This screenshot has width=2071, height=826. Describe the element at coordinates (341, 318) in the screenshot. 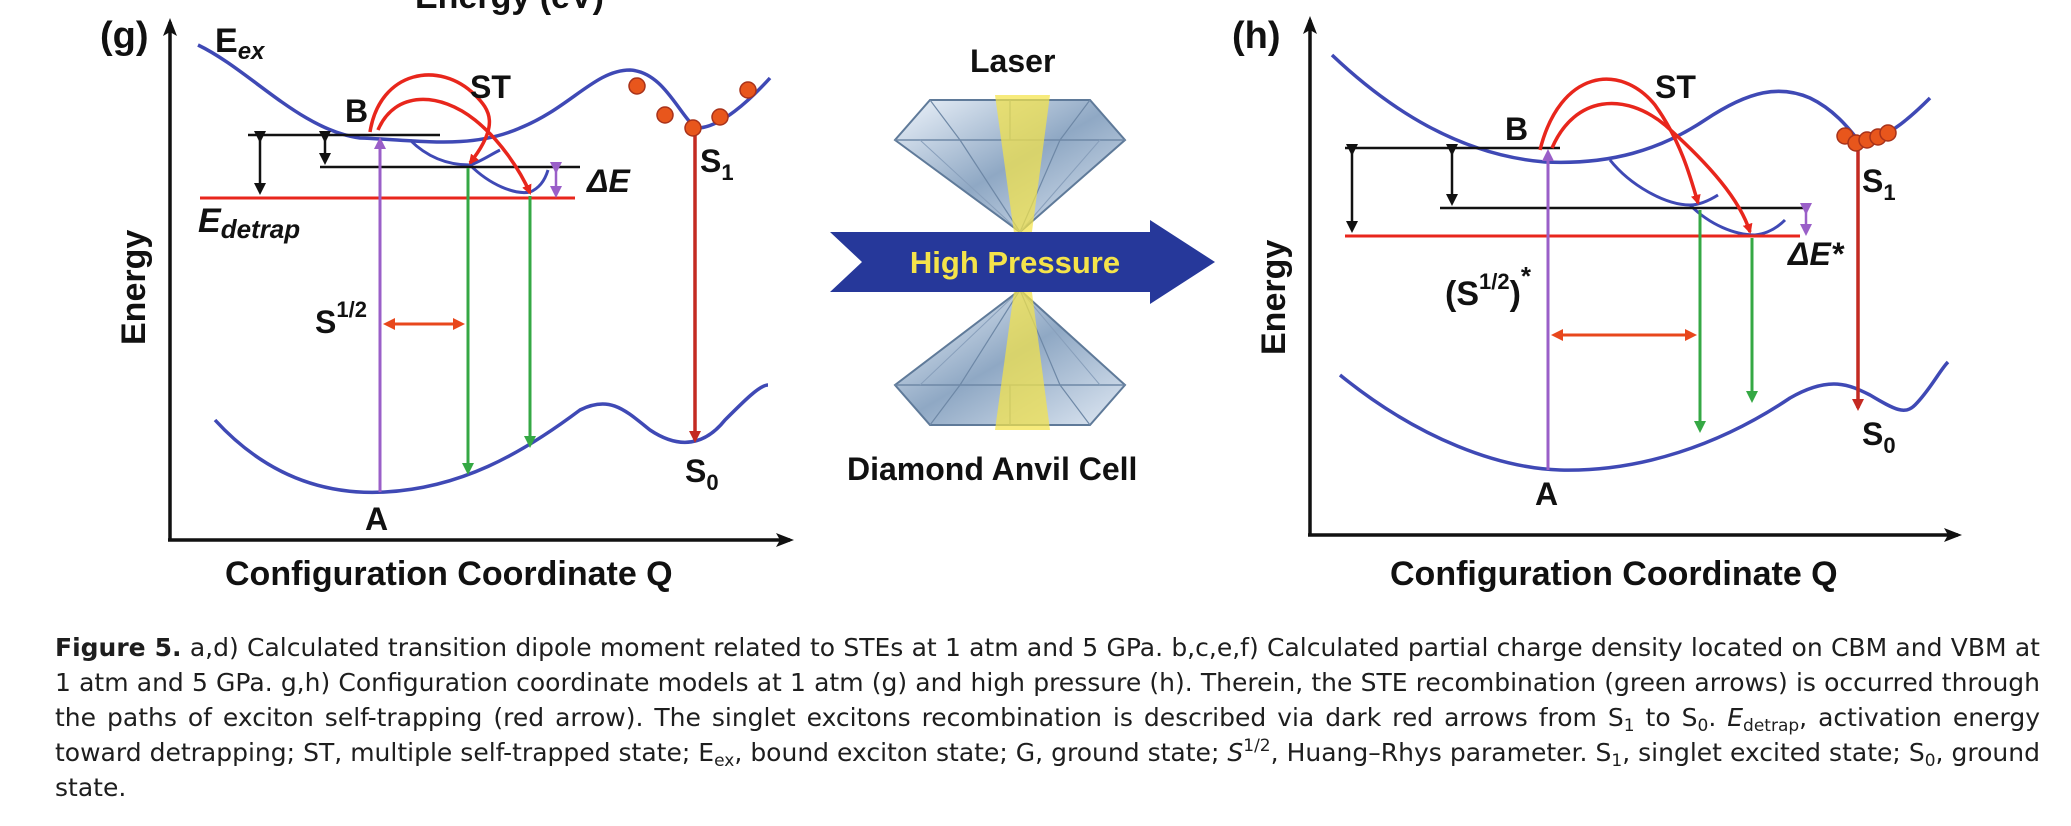

I see `panel-g-huang-rhys-label: S1/2` at that location.